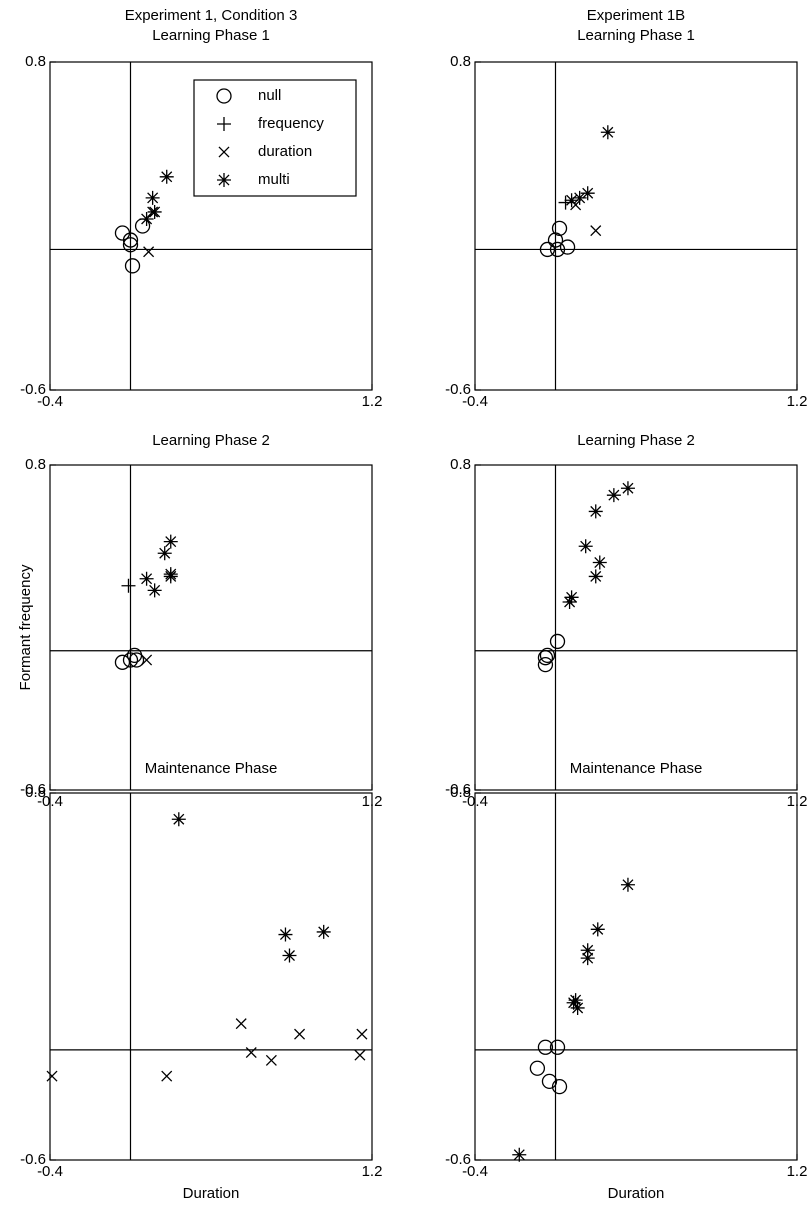 The image size is (810, 1222). What do you see at coordinates (211, 15) in the screenshot?
I see `chart-title: Experiment 1, Condition 3` at bounding box center [211, 15].